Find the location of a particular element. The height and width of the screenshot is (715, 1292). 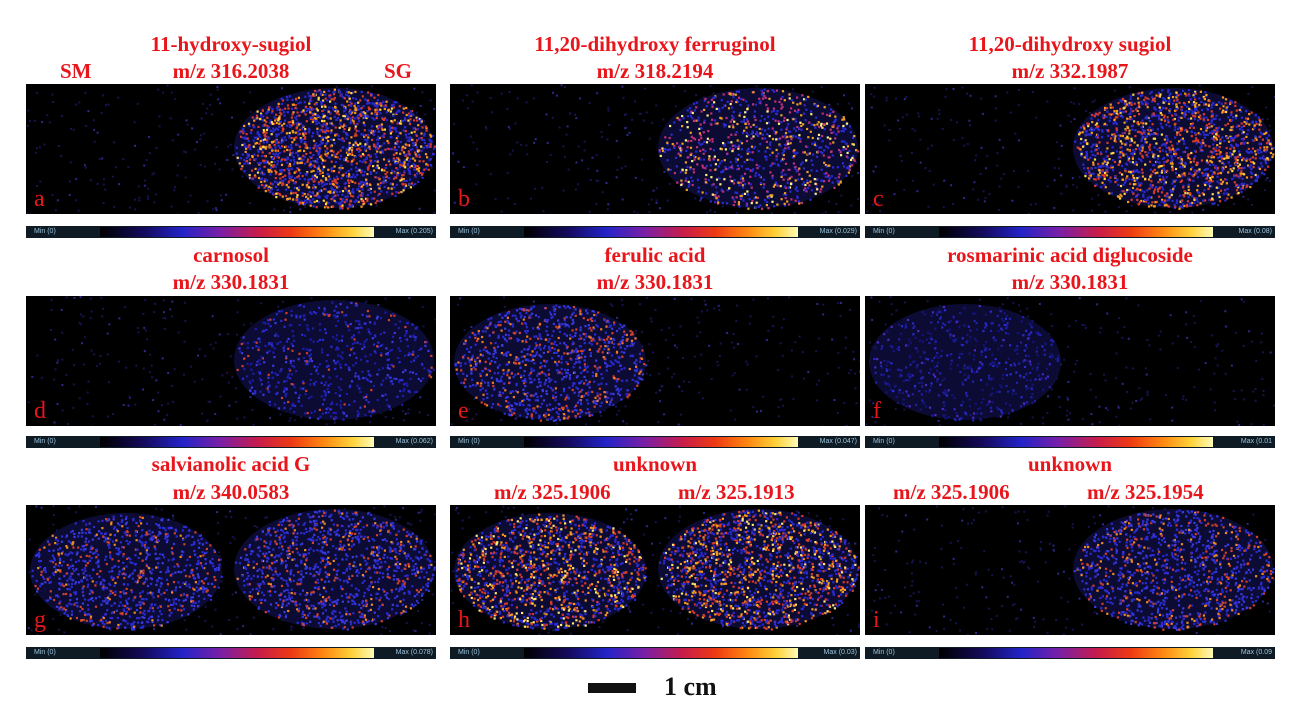

panel-title: ferulic acid is located at coordinates (655, 255).